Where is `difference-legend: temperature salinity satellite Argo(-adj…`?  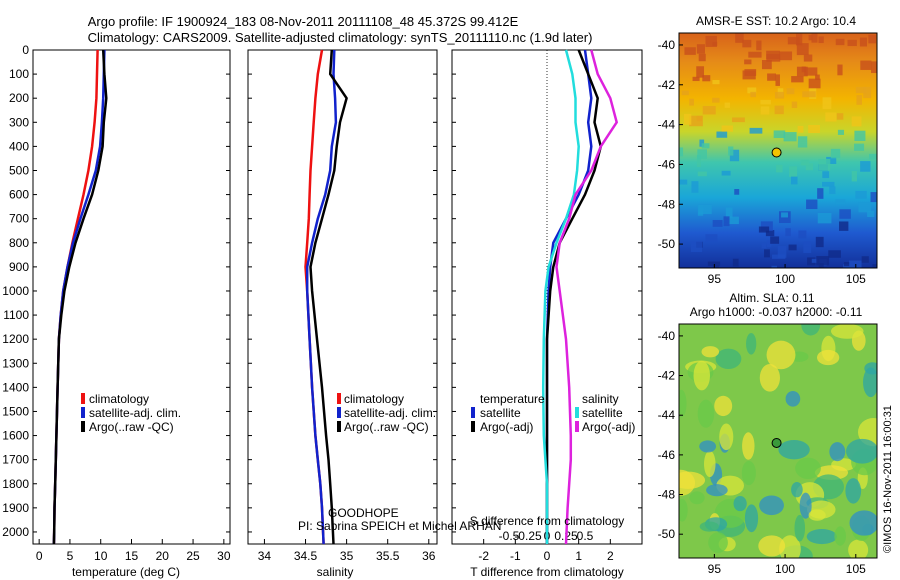 difference-legend: temperature salinity satellite Argo(-adj… is located at coordinates (553, 413).